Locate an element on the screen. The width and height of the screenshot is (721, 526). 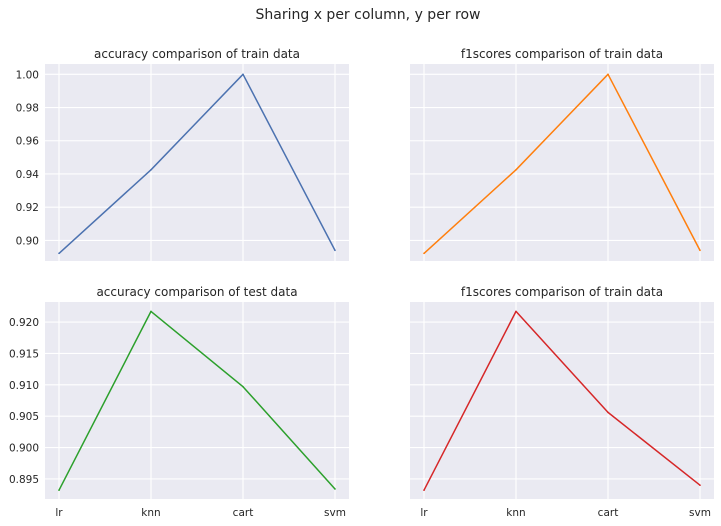
y-tick-label: 0.90 is located at coordinates (27, 241).